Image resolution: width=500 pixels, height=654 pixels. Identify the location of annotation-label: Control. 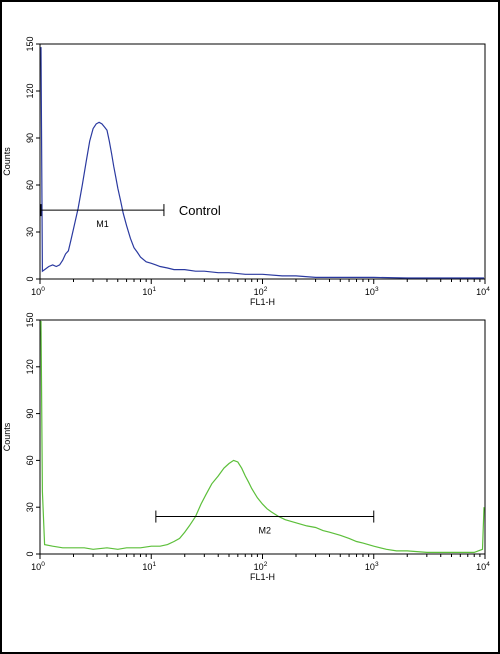
(200, 210).